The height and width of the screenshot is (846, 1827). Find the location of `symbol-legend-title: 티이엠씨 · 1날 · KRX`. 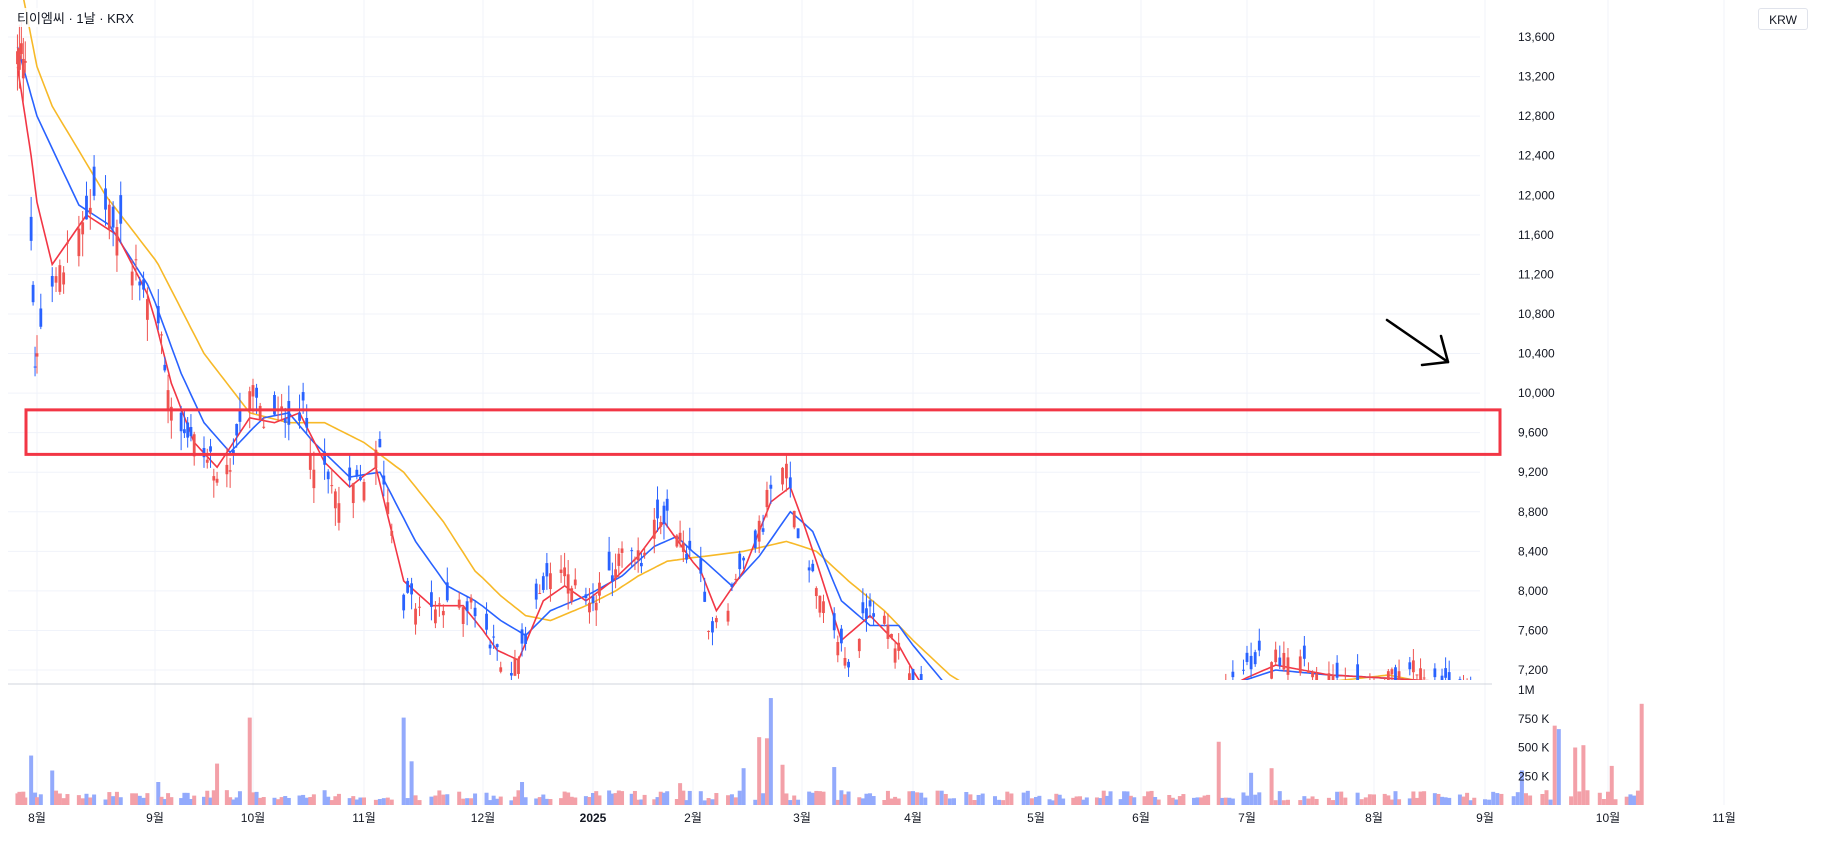

symbol-legend-title: 티이엠씨 · 1날 · KRX is located at coordinates (75, 17).